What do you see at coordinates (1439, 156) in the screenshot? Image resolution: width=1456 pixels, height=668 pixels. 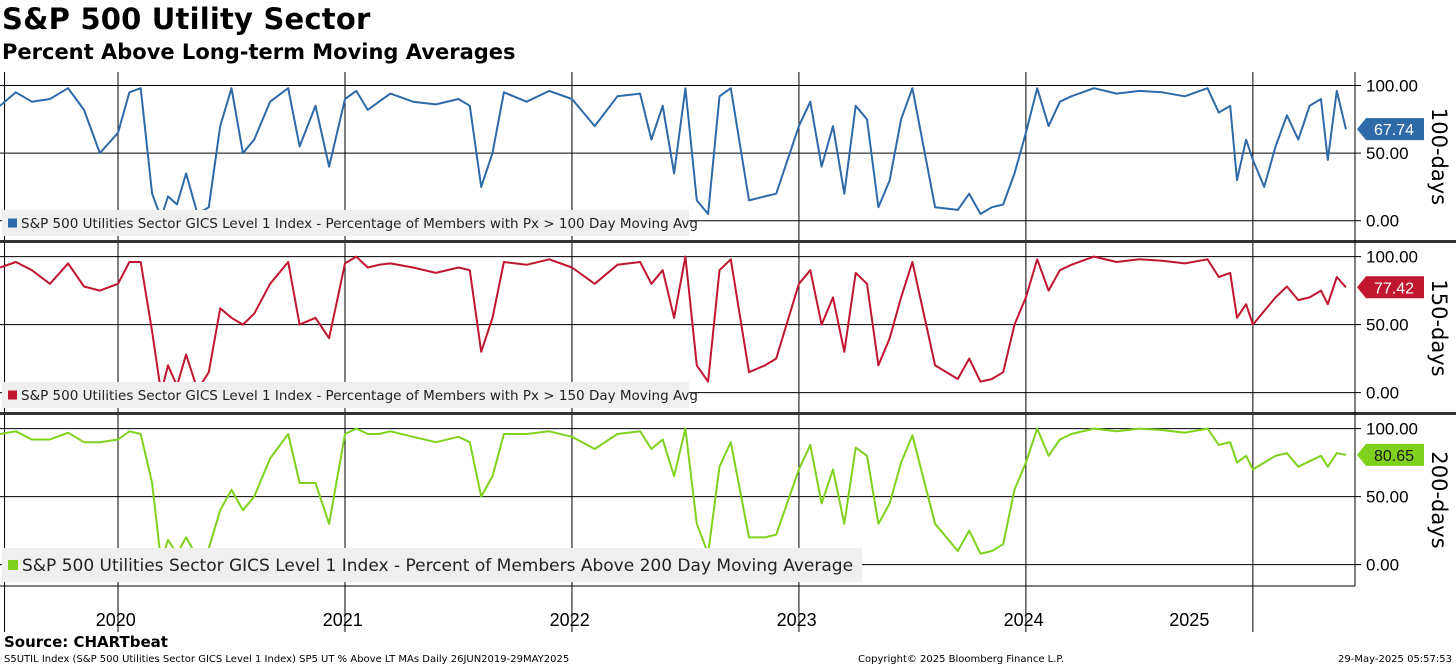 I see `panel-label: 100-days` at bounding box center [1439, 156].